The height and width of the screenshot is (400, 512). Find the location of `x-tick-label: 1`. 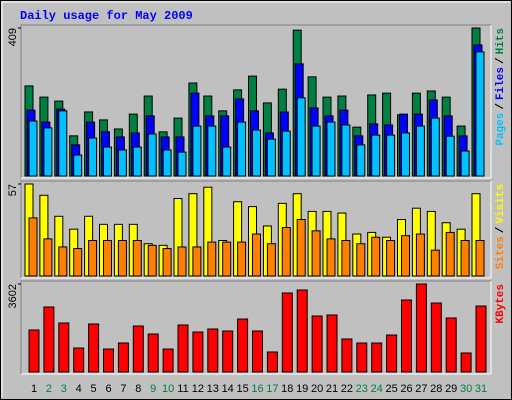

x-tick-label: 1 is located at coordinates (34, 389).